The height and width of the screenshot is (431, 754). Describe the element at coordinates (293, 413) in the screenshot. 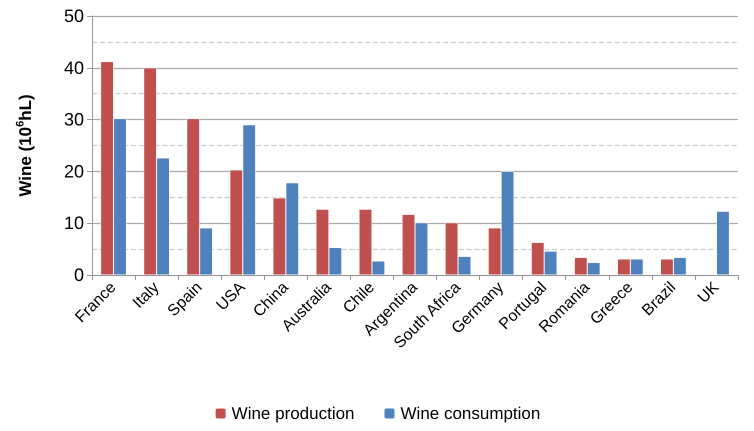

I see `legend-label: Wine production` at that location.